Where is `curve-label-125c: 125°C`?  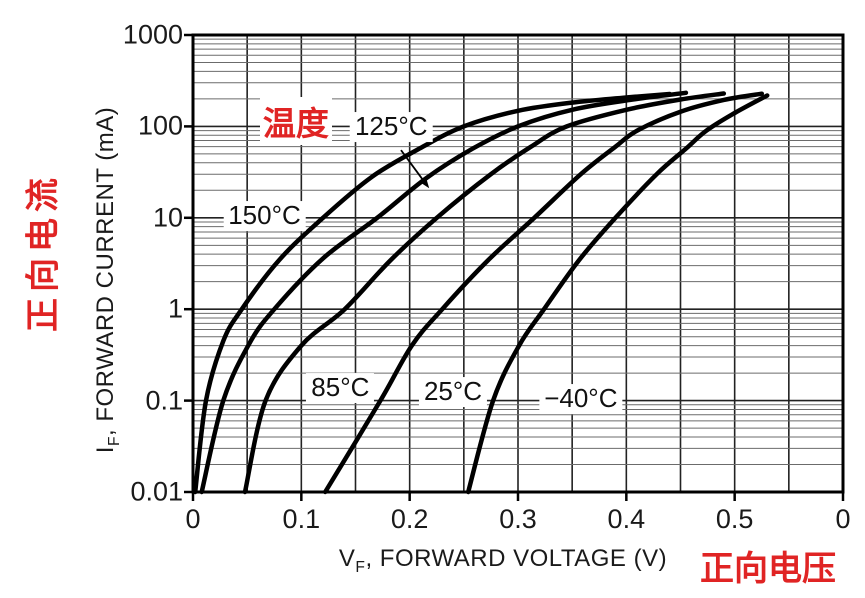 curve-label-125c: 125°C is located at coordinates (391, 127).